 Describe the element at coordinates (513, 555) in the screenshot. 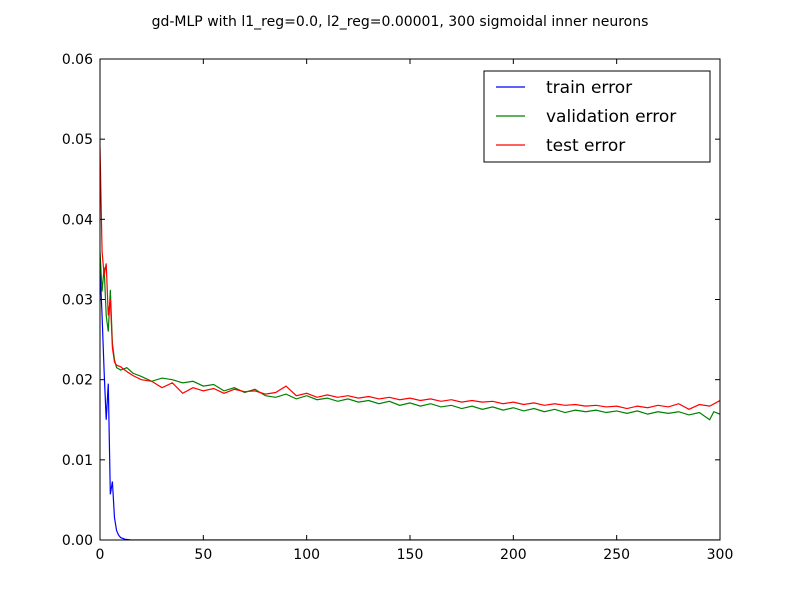

I see `x-tick-label: 200` at that location.